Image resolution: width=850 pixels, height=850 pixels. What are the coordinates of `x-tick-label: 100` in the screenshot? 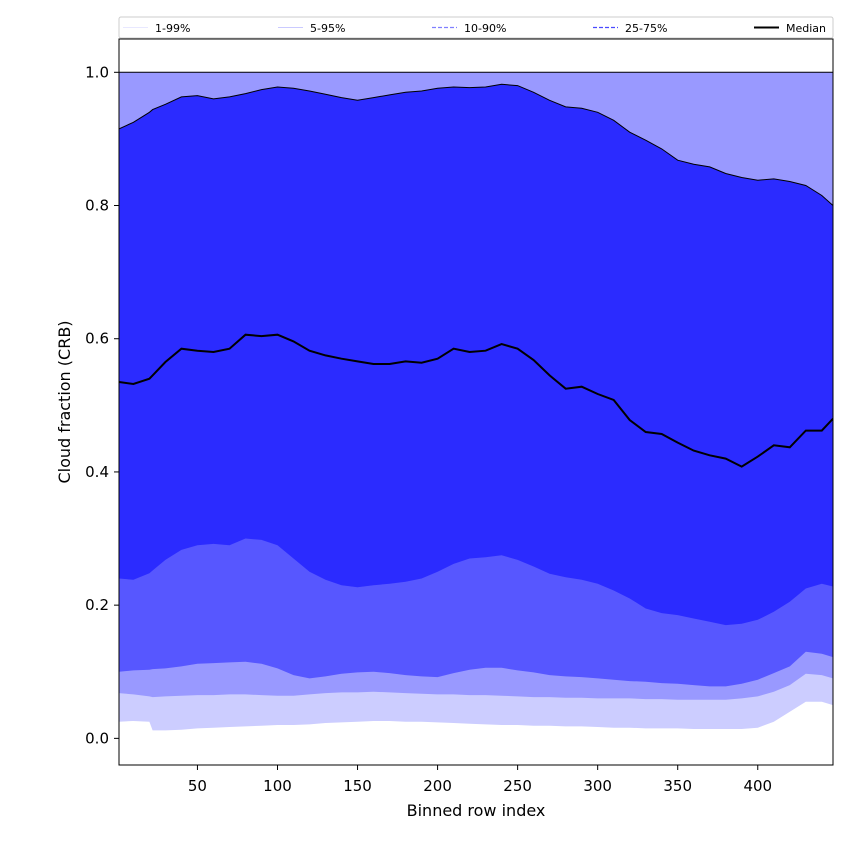 It's located at (277, 786).